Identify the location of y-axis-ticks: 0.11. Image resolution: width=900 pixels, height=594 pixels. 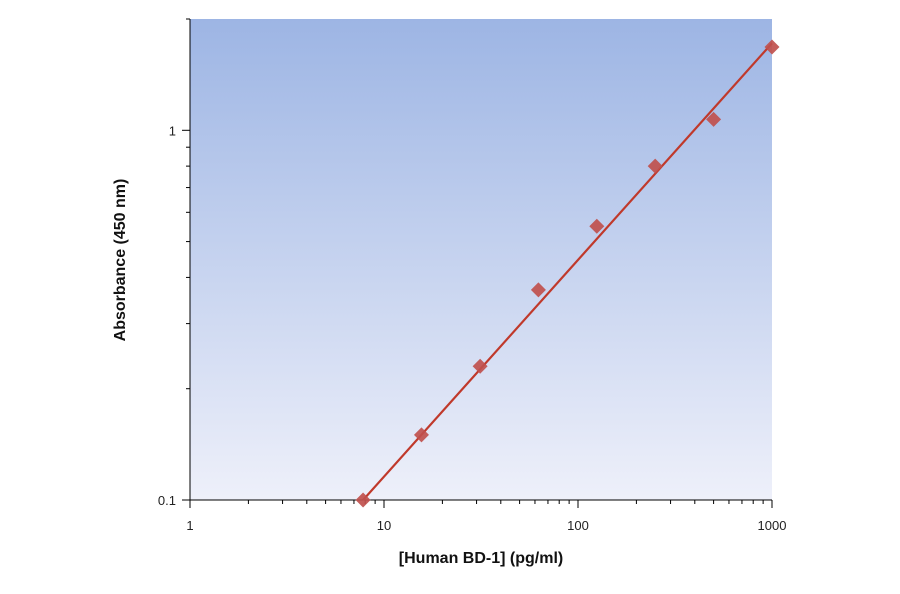
(174, 263).